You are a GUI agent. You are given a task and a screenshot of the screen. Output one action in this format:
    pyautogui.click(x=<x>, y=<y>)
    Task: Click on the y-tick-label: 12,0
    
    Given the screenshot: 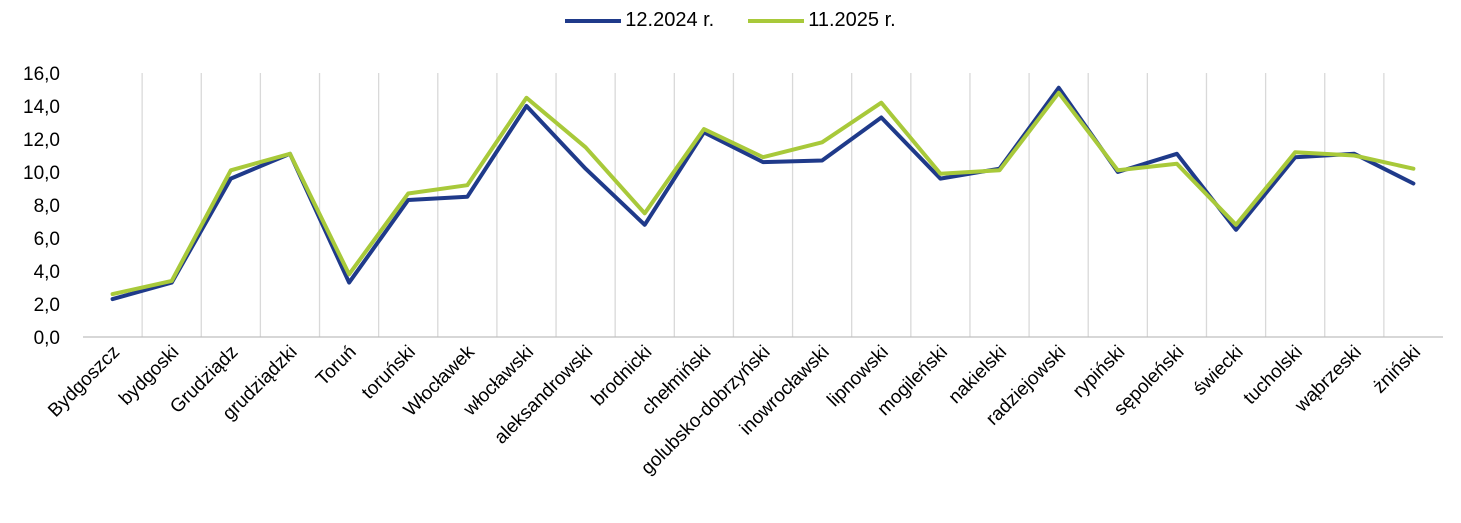 What is the action you would take?
    pyautogui.click(x=41, y=140)
    